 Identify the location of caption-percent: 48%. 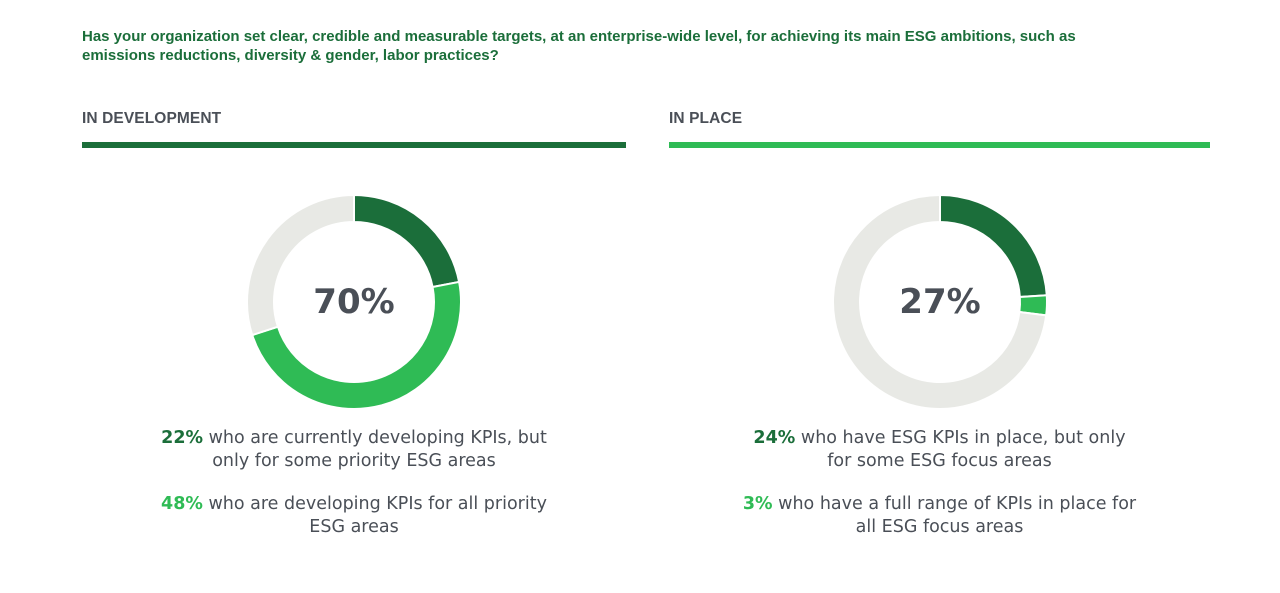
(182, 504).